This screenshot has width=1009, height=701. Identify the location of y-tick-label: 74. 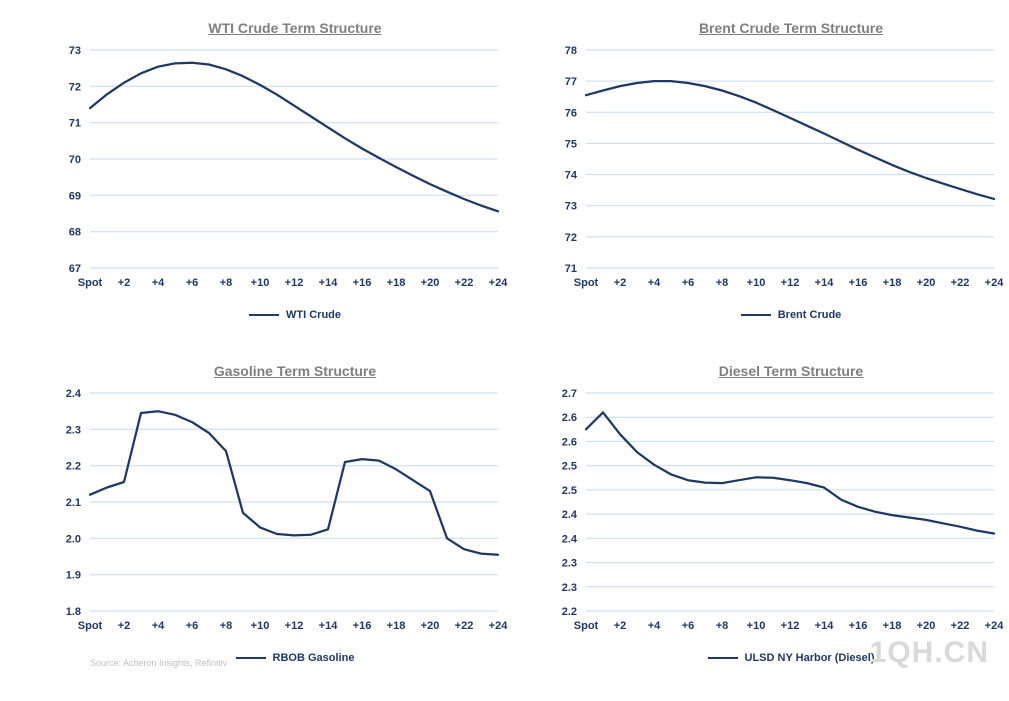
(571, 176).